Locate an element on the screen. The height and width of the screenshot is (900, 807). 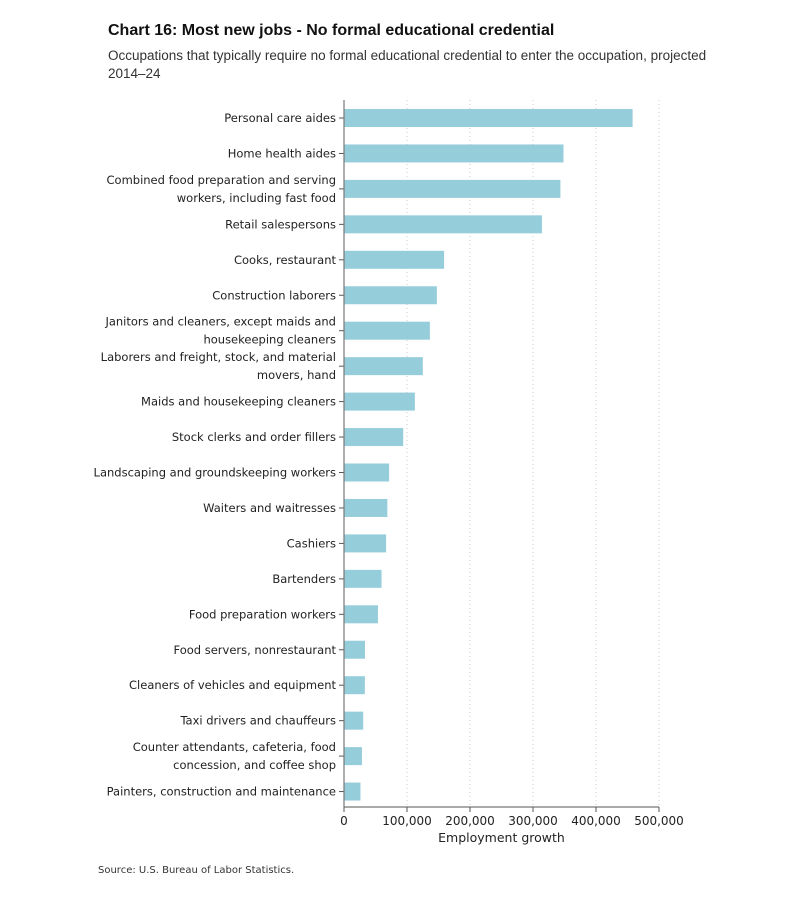
category-label-line: workers, including fast food is located at coordinates (256, 198).